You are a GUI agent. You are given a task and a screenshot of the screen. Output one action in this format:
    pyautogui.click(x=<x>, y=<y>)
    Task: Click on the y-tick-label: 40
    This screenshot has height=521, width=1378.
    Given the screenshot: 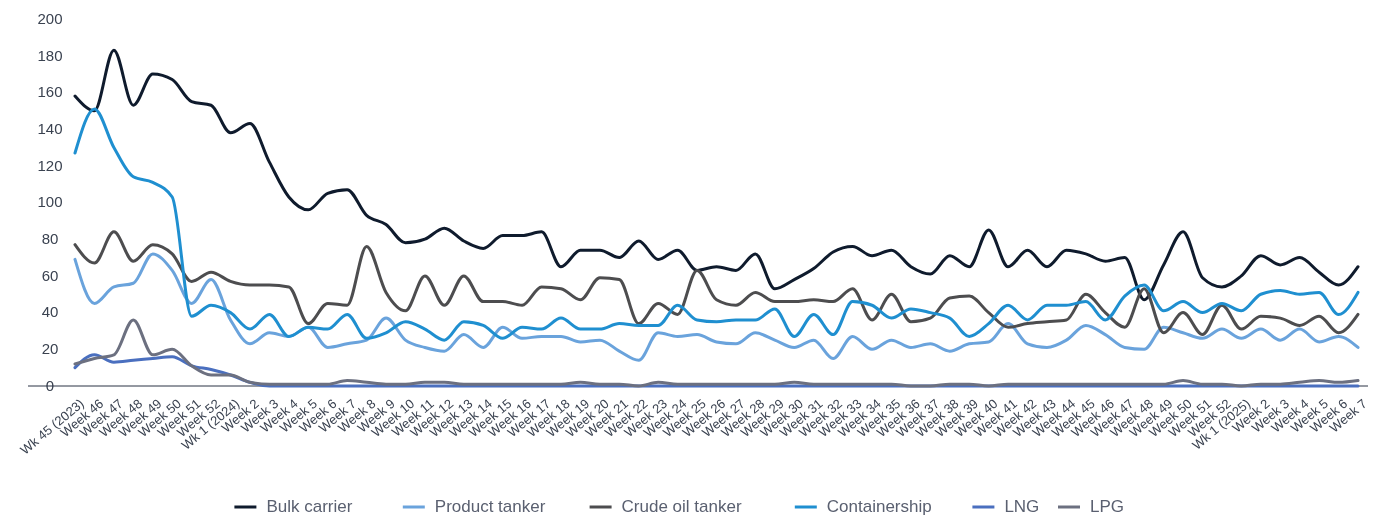 What is the action you would take?
    pyautogui.click(x=50, y=312)
    